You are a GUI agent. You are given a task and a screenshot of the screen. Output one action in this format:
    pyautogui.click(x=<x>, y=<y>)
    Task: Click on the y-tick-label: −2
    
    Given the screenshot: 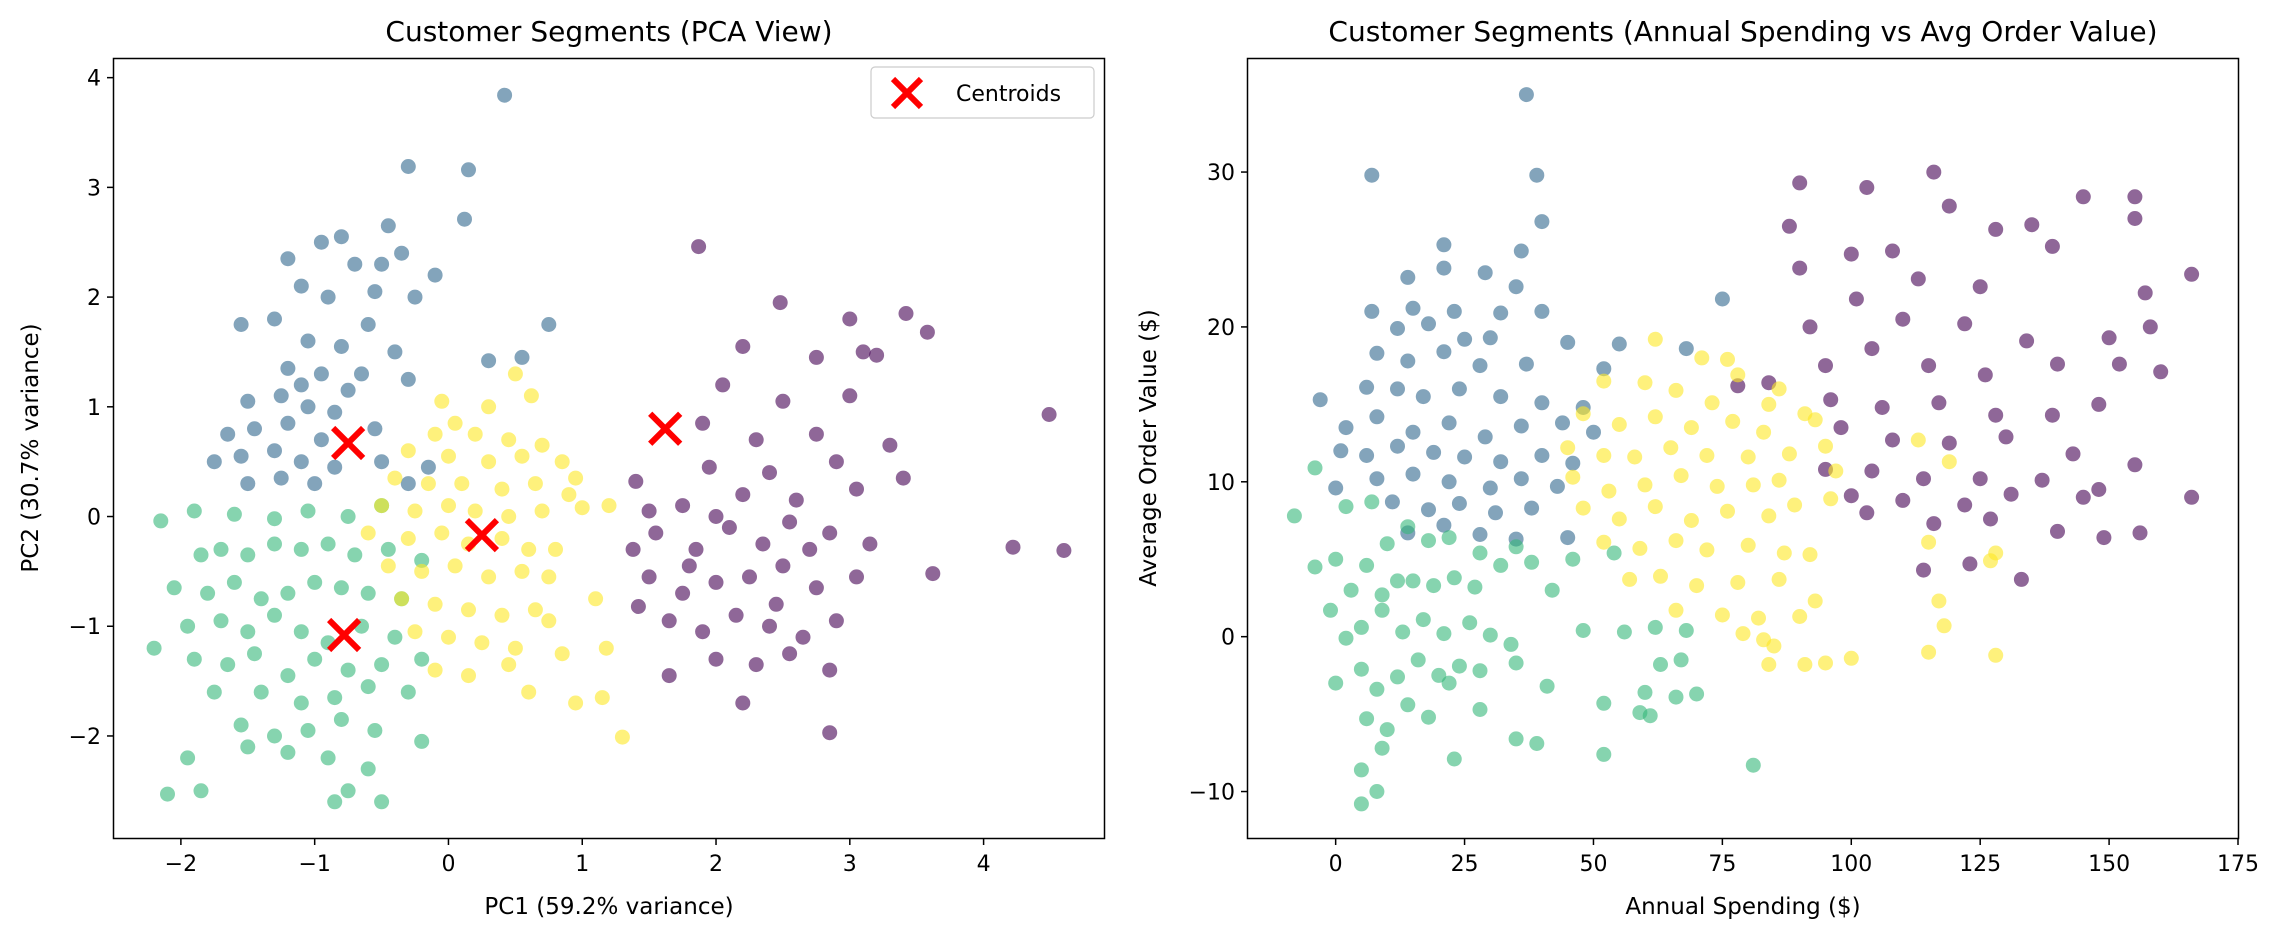 What is the action you would take?
    pyautogui.click(x=85, y=737)
    